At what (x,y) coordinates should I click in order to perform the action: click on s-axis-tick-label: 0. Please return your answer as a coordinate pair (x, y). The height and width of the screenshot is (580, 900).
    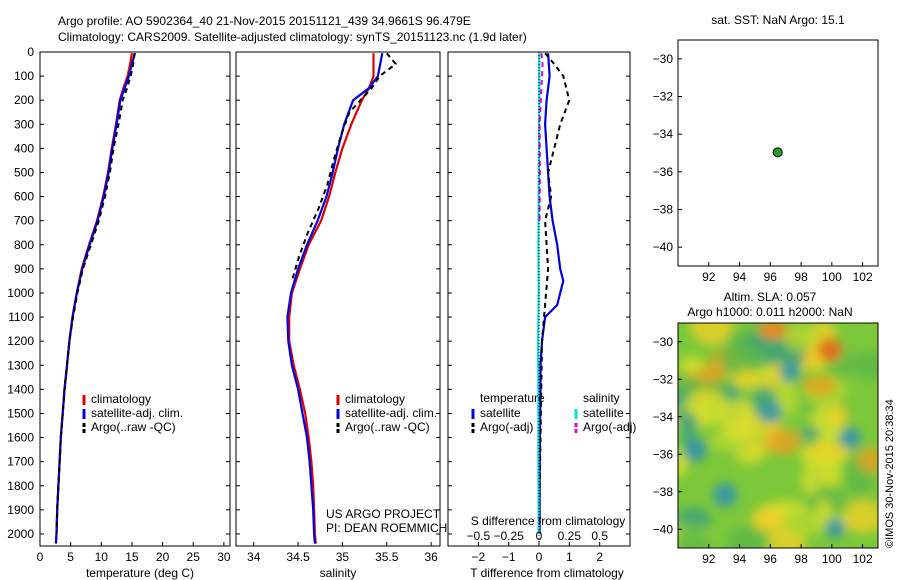
    Looking at the image, I should click on (539, 536).